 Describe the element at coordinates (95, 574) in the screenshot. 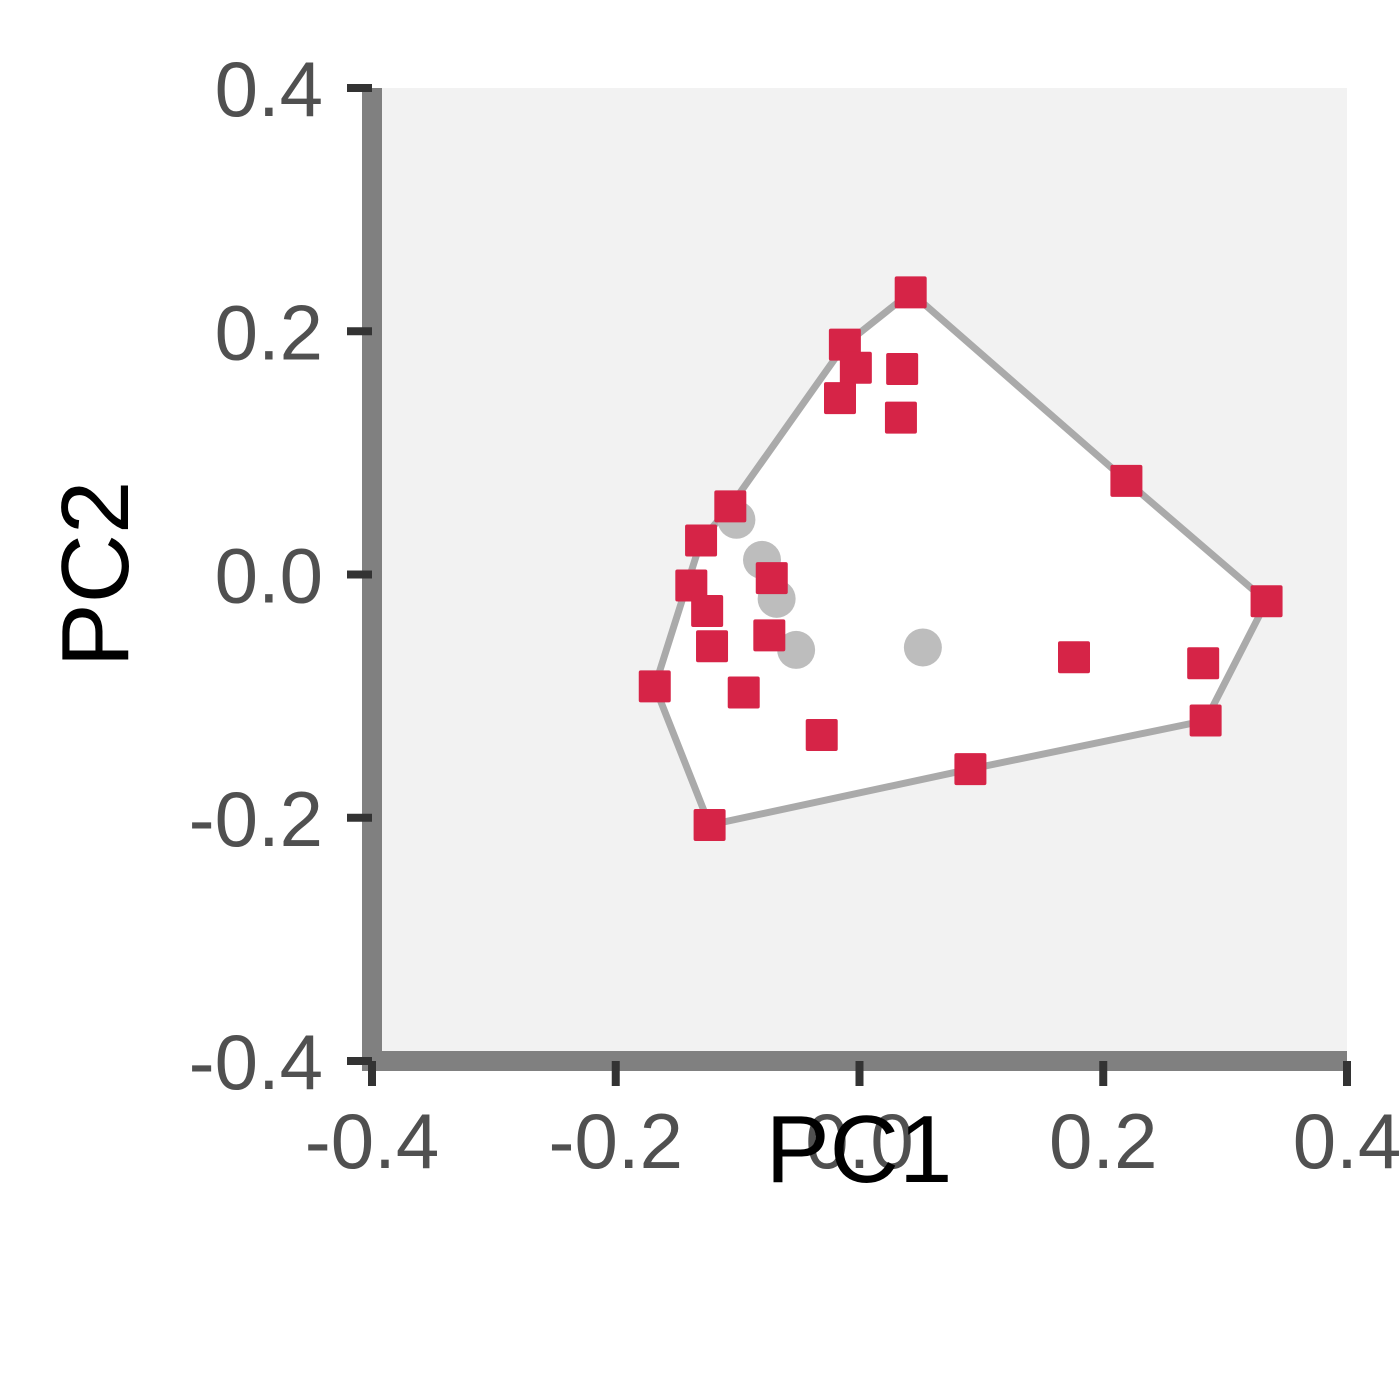

I see `y-axis-title: PC2` at that location.